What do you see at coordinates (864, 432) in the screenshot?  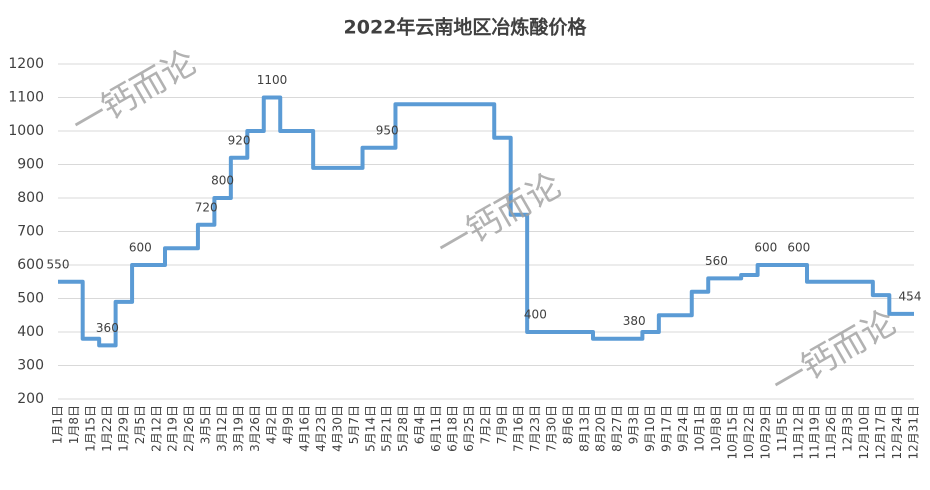 I see `x-tick-label: 12月10日` at bounding box center [864, 432].